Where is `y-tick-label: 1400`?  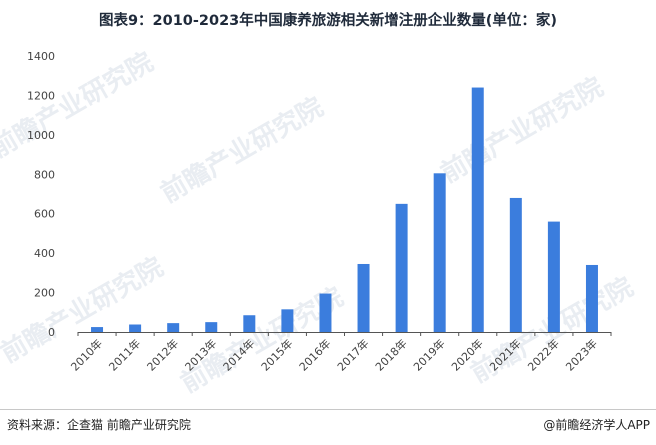
y-tick-label: 1400 is located at coordinates (41, 56).